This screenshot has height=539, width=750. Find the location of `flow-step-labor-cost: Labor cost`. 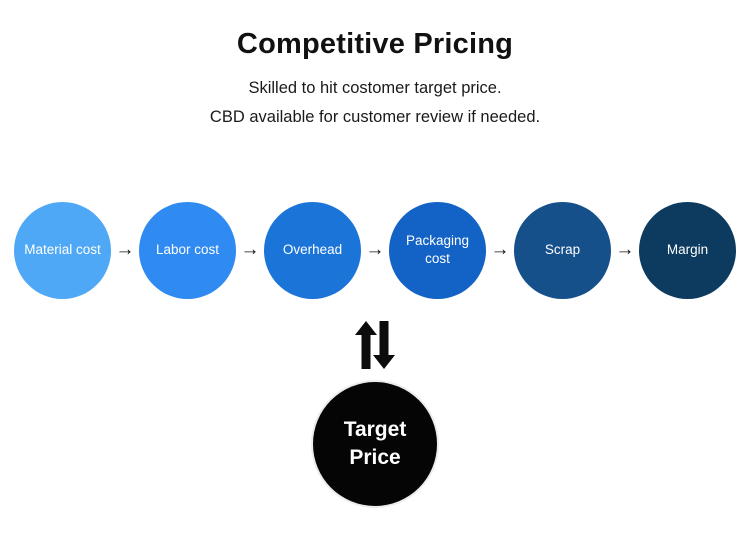

flow-step-labor-cost: Labor cost is located at coordinates (187, 250).